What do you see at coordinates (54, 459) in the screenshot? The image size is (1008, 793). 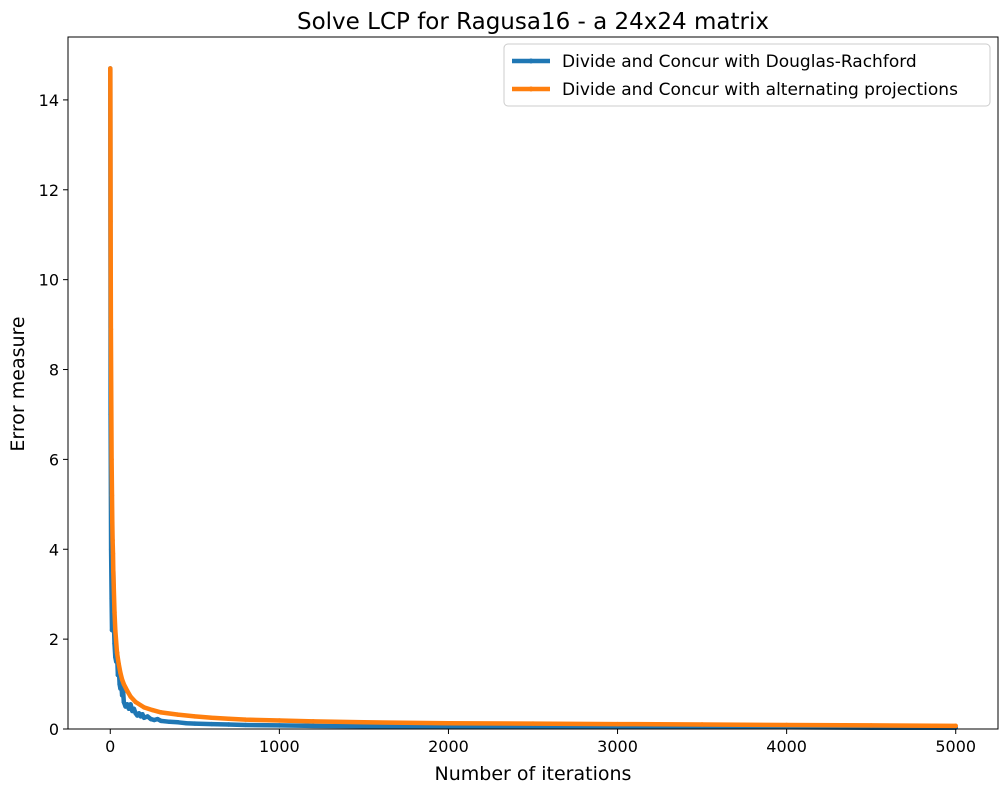 I see `y-tick-label: 6` at bounding box center [54, 459].